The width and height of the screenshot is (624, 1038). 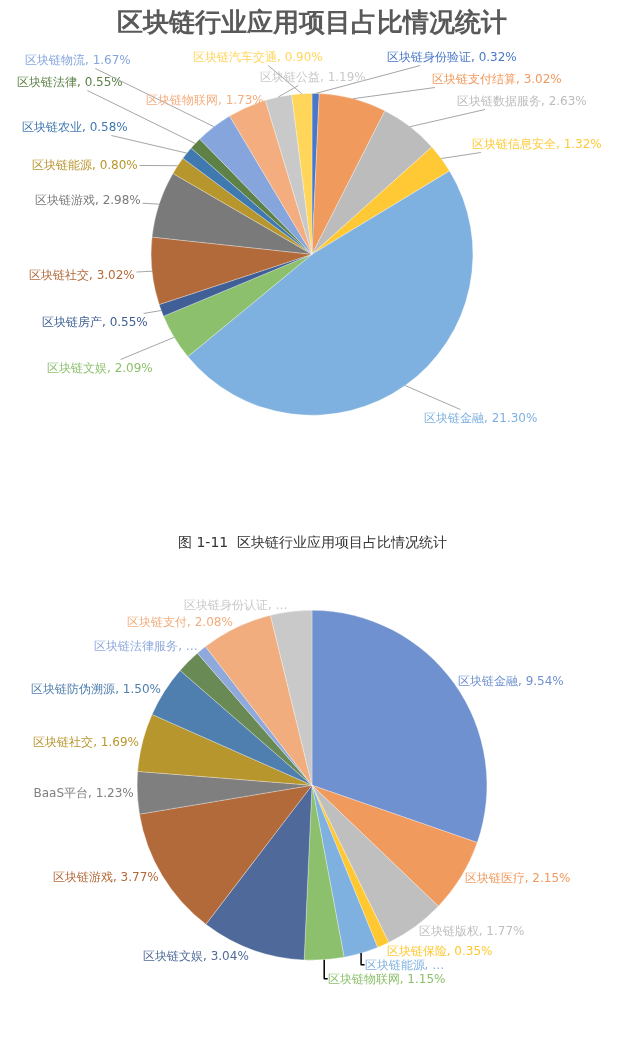 What do you see at coordinates (471, 931) in the screenshot?
I see `slice-label: 区块链版权, 1.77%` at bounding box center [471, 931].